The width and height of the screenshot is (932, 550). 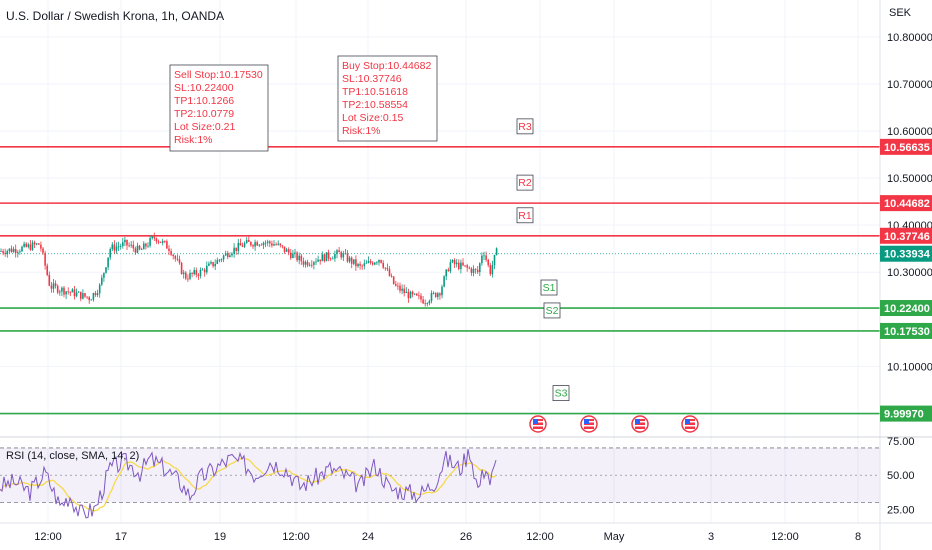 I want to click on level-tag-s2: S2, so click(x=552, y=311).